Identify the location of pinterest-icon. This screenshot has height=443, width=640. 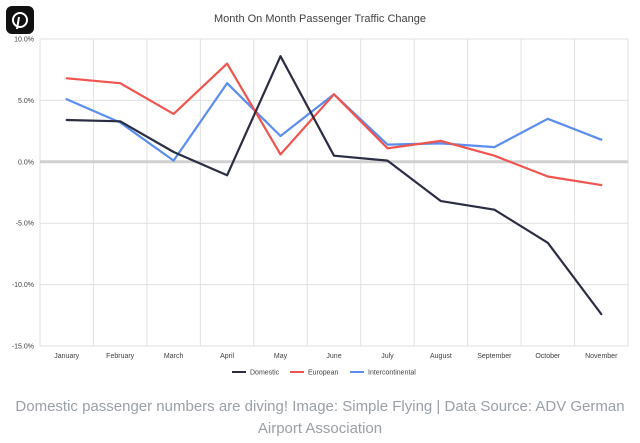
(20, 21).